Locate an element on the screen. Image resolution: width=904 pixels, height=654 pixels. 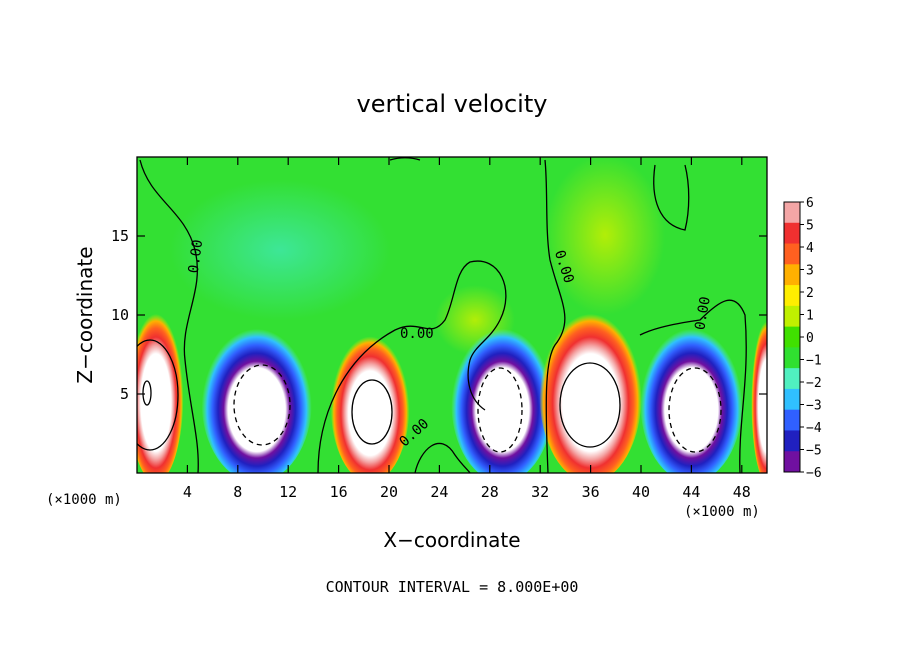
y-axis-label: Z−coordinate is located at coordinates (85, 314).